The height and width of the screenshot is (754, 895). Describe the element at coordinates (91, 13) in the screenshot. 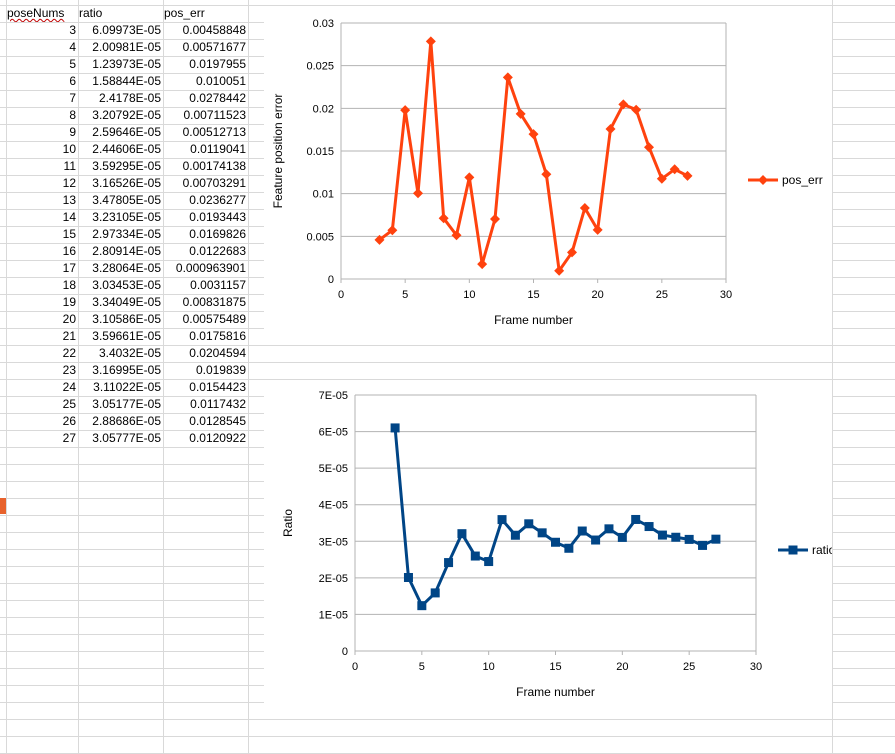

I see `header-ratio: ratio` at that location.